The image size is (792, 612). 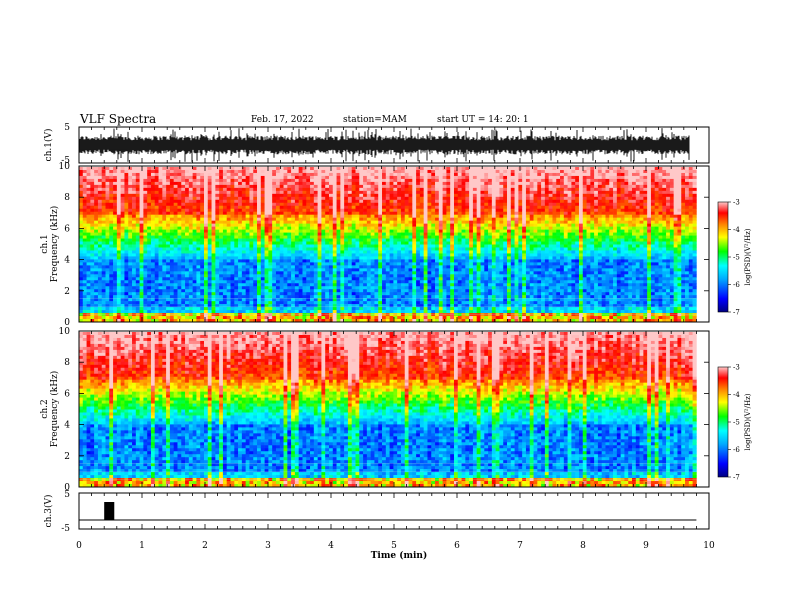 I want to click on ch2-colorbar-label: log(PSD)(V²/Hz), so click(x=748, y=421).